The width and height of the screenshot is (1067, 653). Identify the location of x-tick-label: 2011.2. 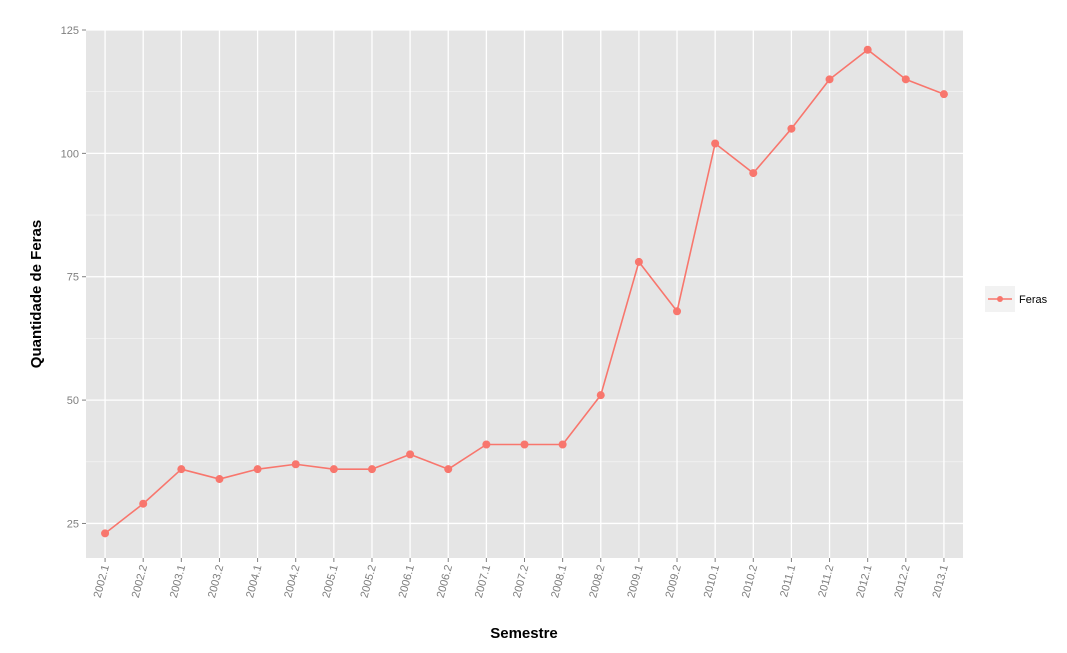
(826, 581).